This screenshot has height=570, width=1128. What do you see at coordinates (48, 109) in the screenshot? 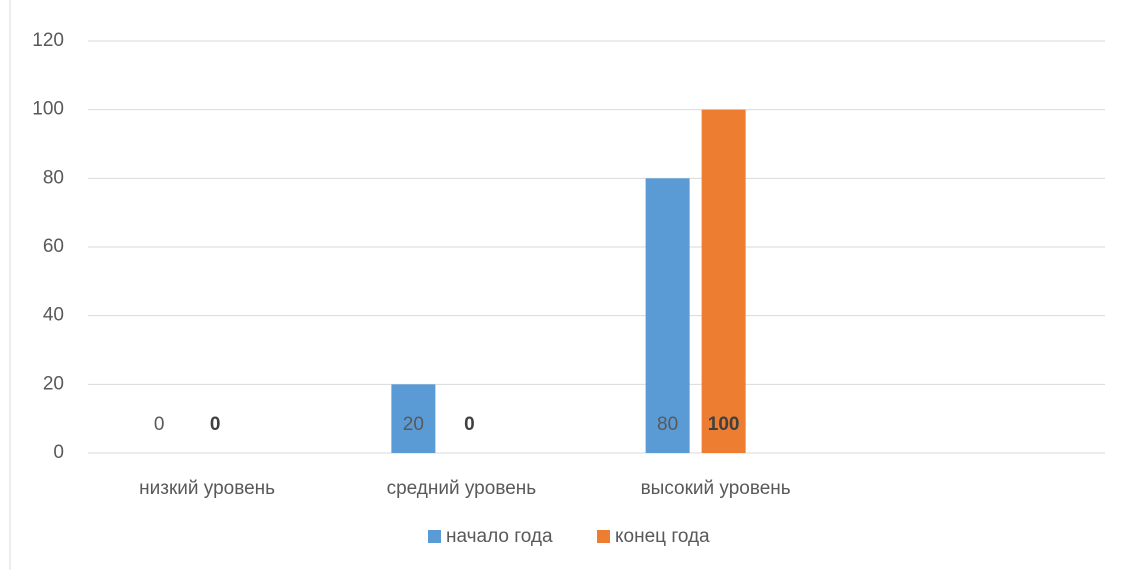
I see `y-tick-label: 100` at bounding box center [48, 109].